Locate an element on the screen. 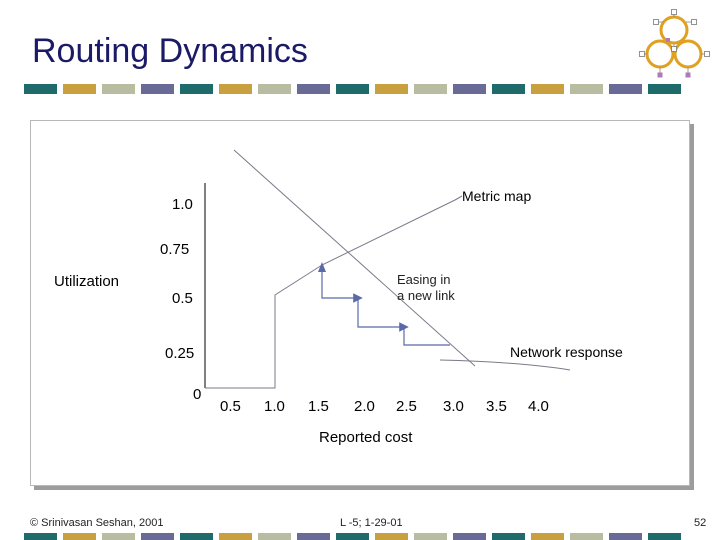 The width and height of the screenshot is (720, 540). x-tick-3-5: 3.5 is located at coordinates (496, 406).